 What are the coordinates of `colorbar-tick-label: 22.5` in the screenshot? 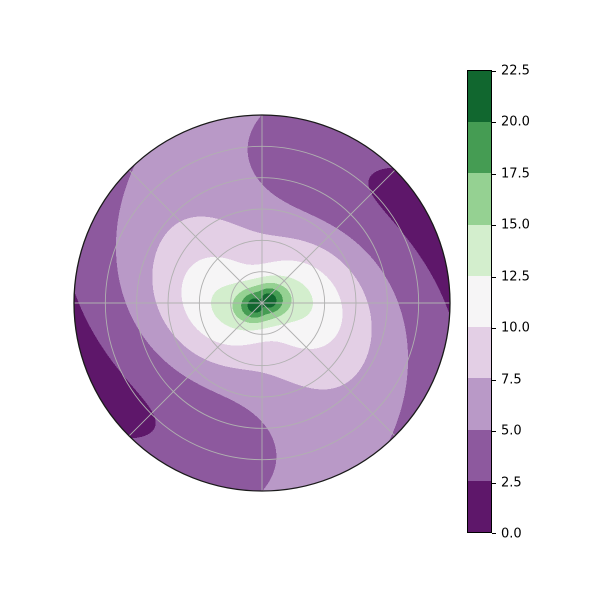 It's located at (515, 71).